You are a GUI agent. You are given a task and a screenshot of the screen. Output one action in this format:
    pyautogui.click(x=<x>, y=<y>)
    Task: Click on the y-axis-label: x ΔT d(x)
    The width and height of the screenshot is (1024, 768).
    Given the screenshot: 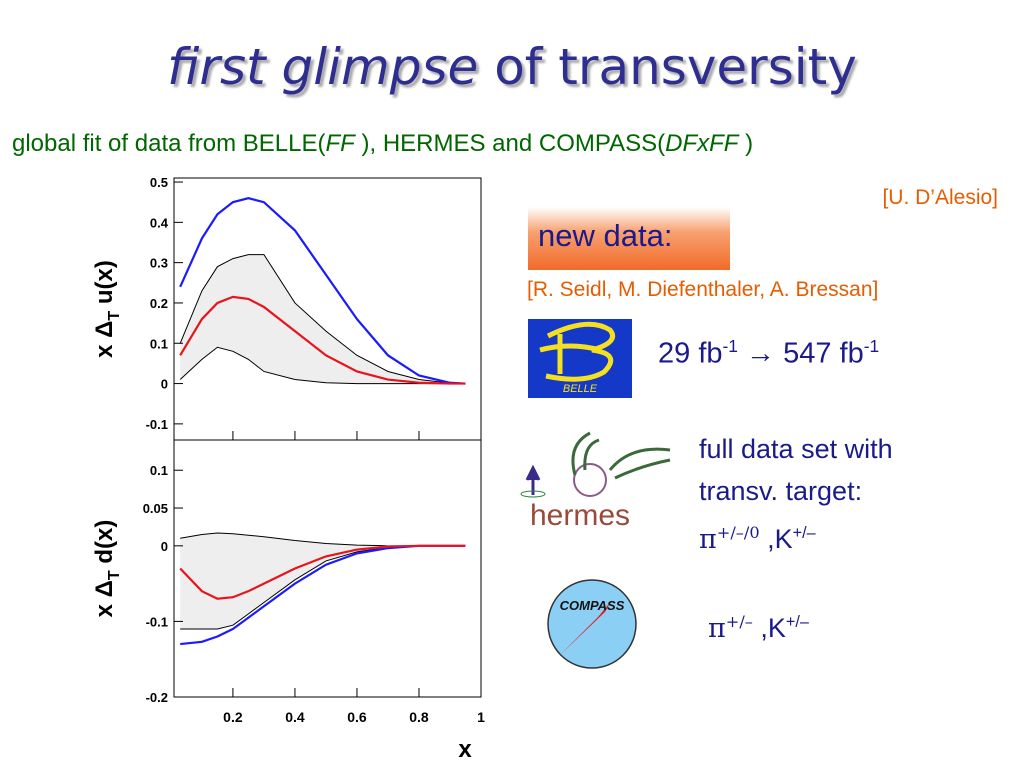 What is the action you would take?
    pyautogui.click(x=107, y=569)
    